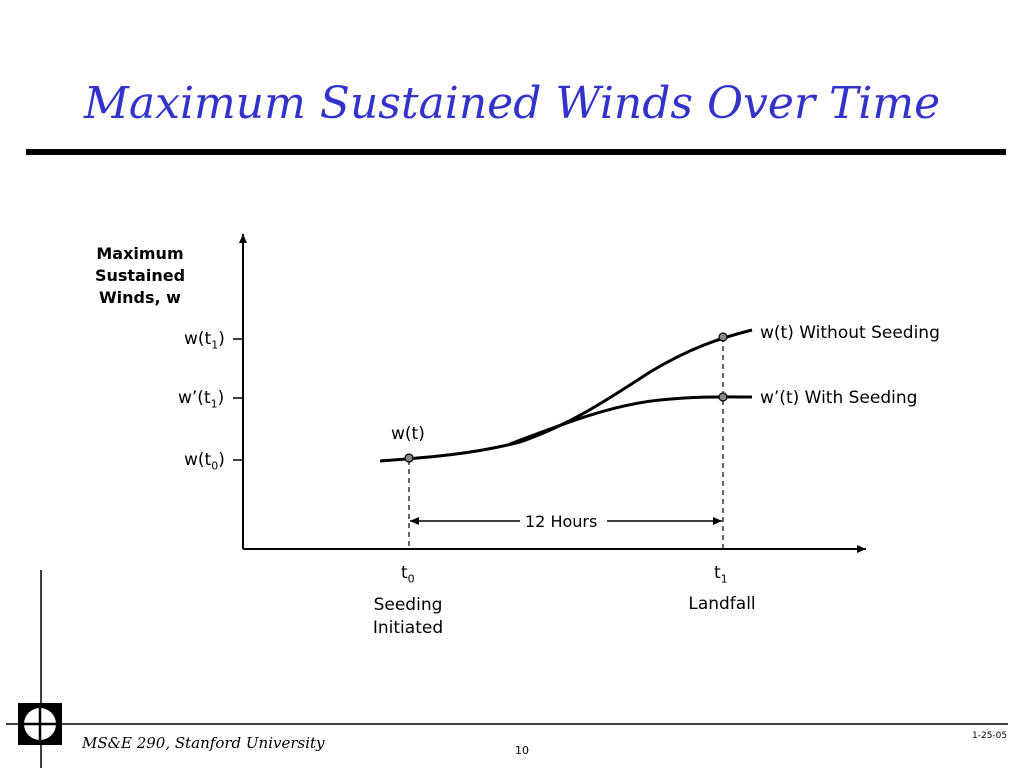 Image resolution: width=1024 pixels, height=768 pixels. Describe the element at coordinates (408, 434) in the screenshot. I see `point-label-wt: w(t)` at that location.